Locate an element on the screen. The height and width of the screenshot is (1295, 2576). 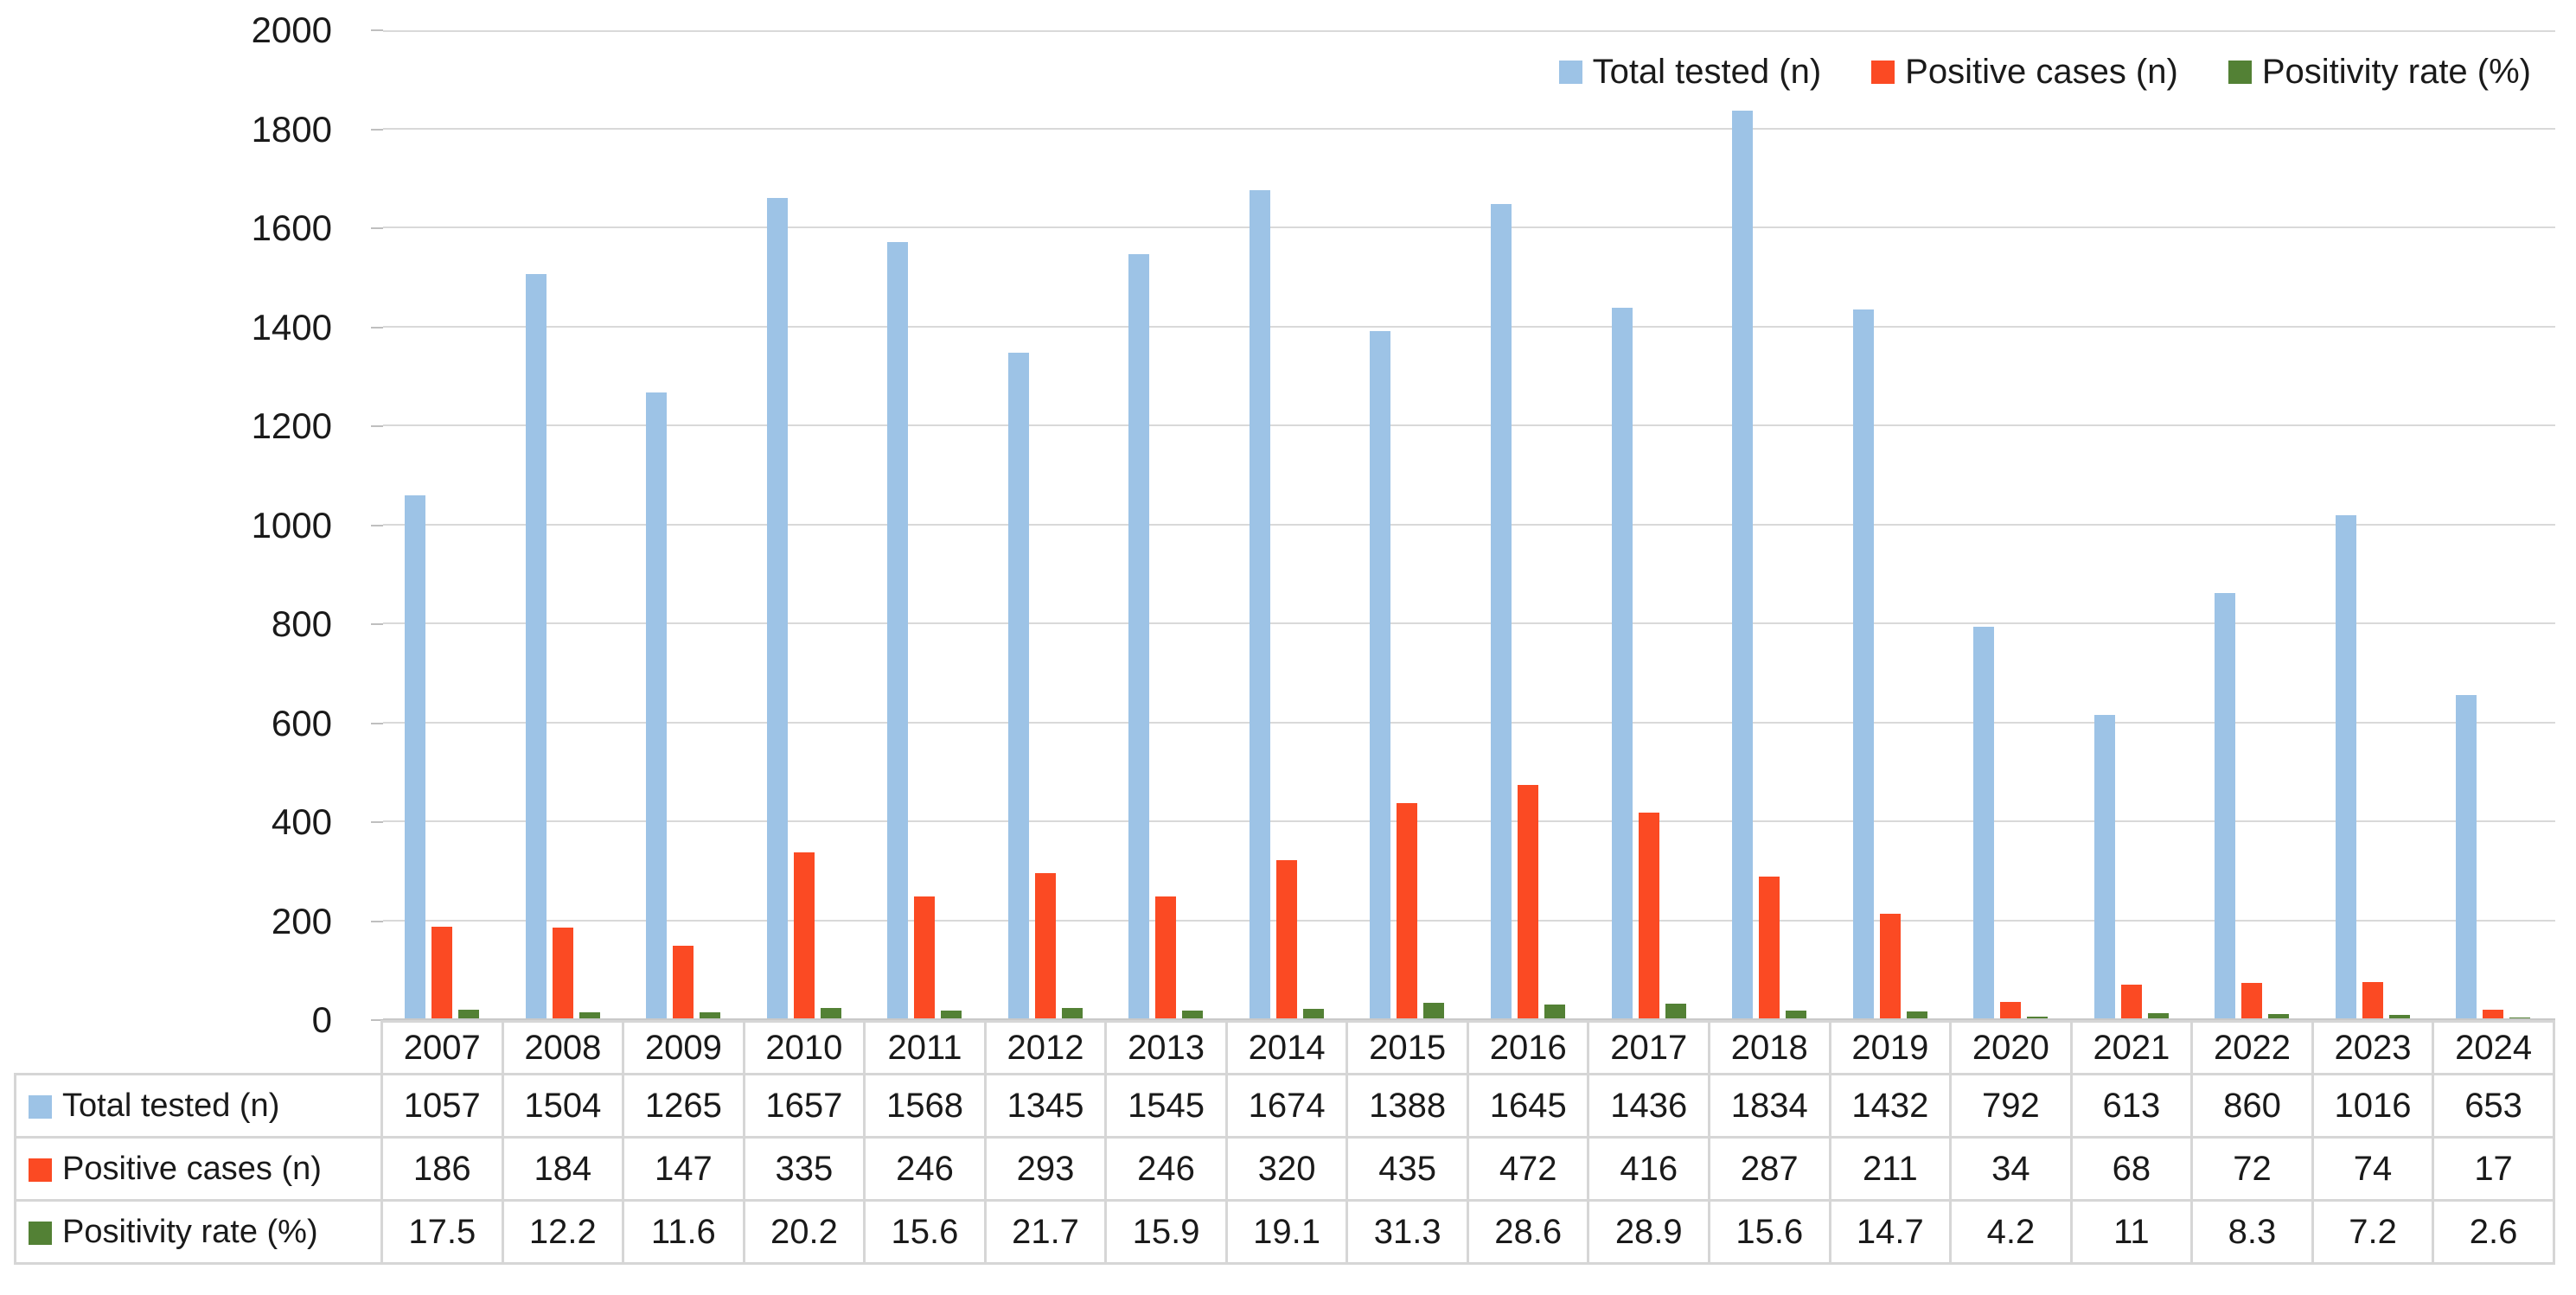
legend-item-total-tested: Total tested (n) is located at coordinates (1690, 72).